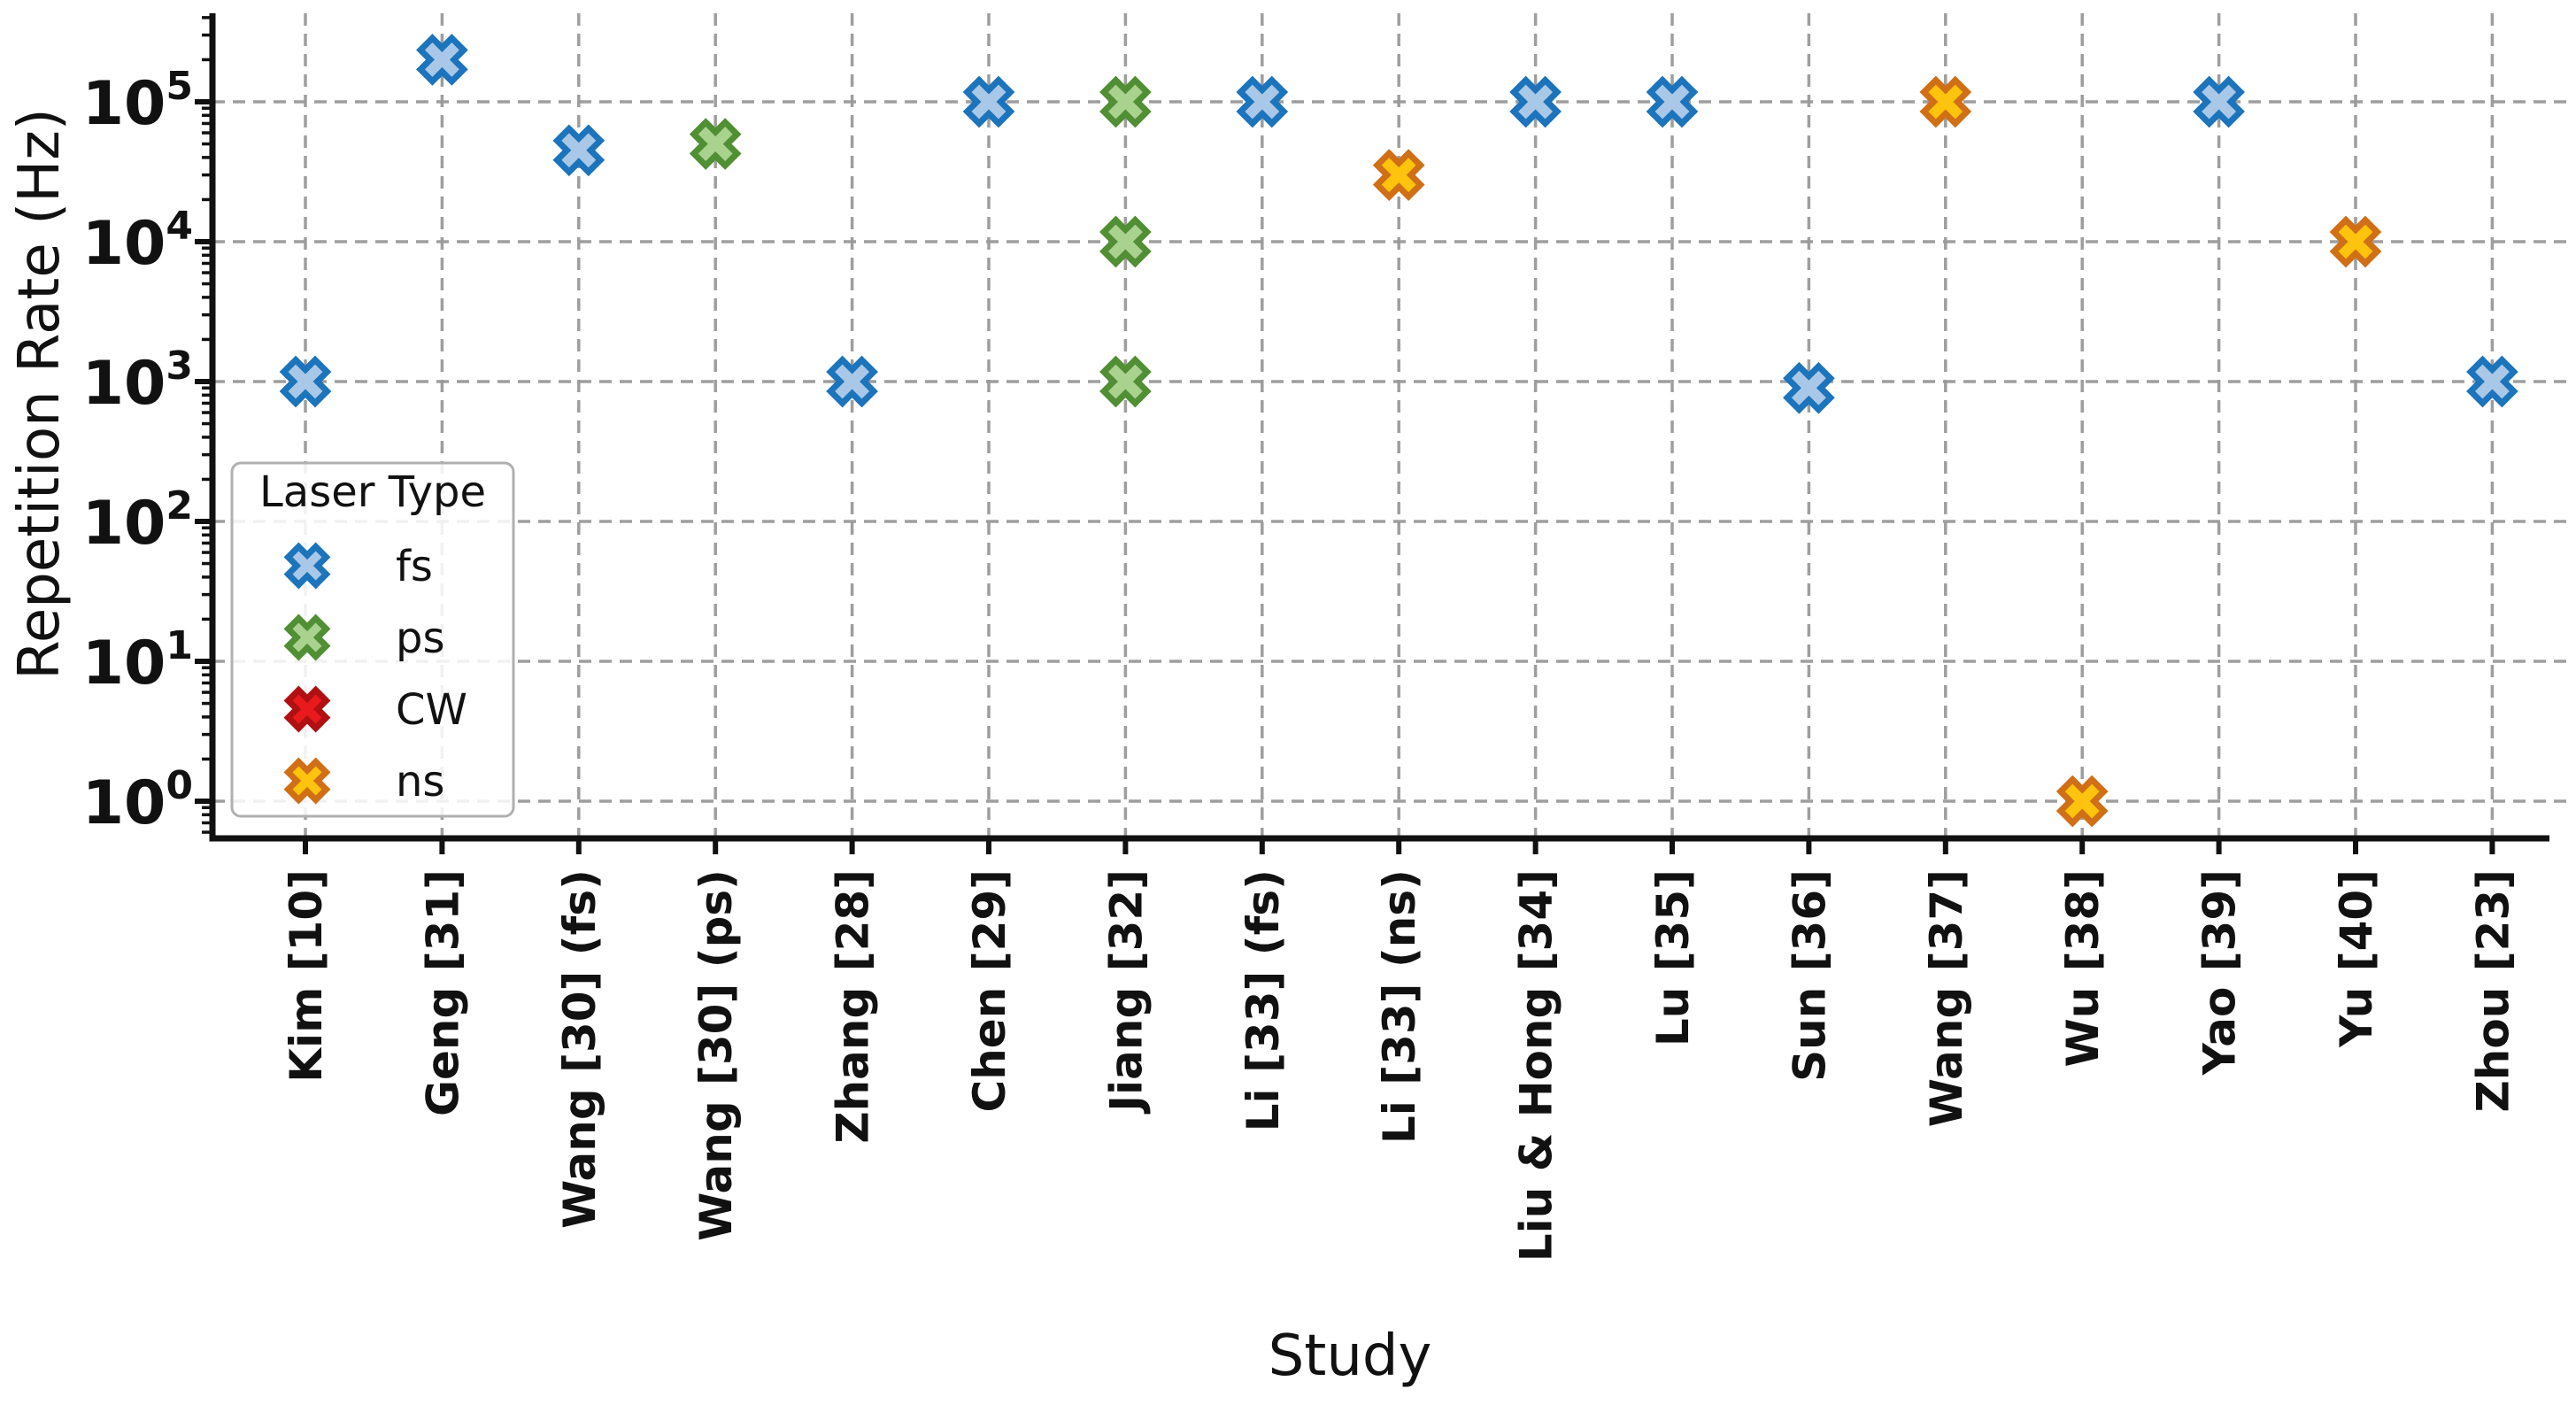 The image size is (2576, 1420). I want to click on x-tick-label: Lu [35], so click(1673, 957).